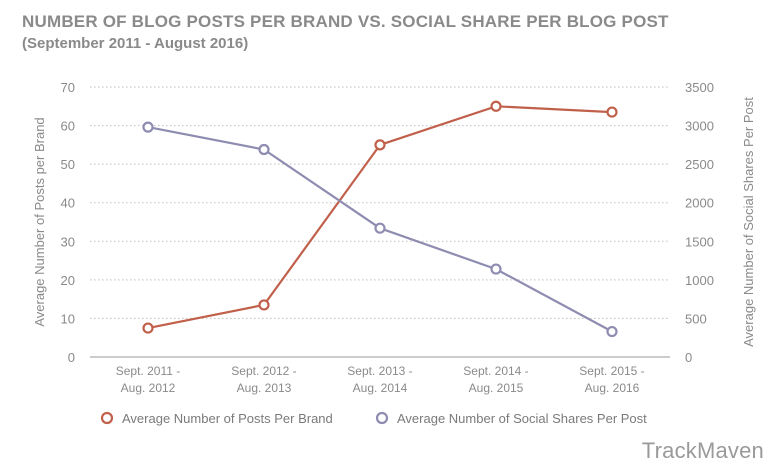 The image size is (778, 476). What do you see at coordinates (699, 126) in the screenshot?
I see `y-tick-label-right: 3000` at bounding box center [699, 126].